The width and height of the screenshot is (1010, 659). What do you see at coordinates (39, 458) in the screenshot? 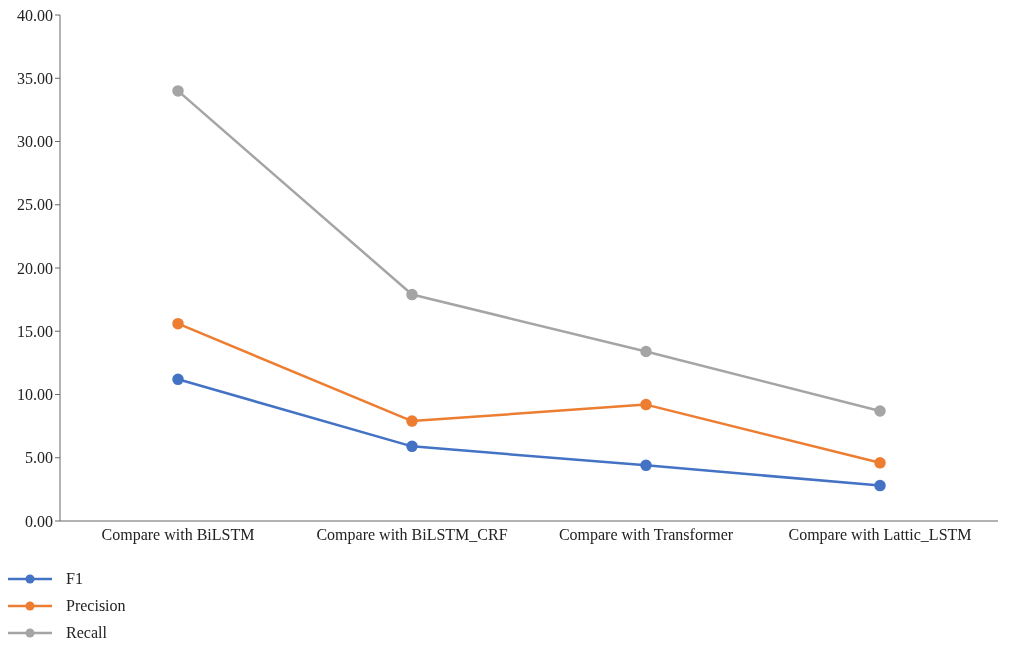
I see `y-tick-label: 5.00` at bounding box center [39, 458].